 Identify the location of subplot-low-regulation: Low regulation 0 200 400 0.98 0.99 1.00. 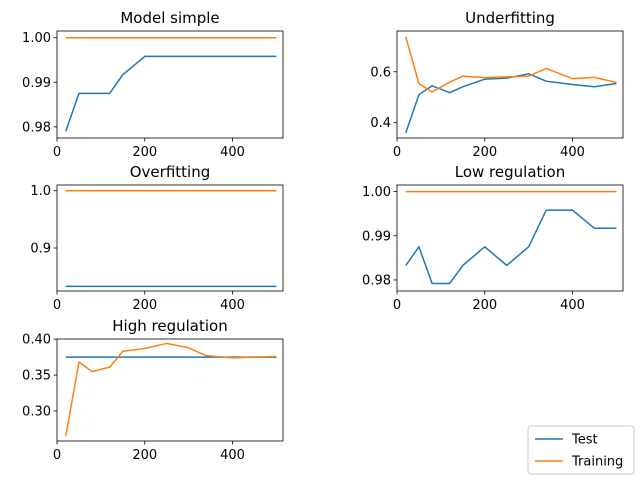
(493, 238).